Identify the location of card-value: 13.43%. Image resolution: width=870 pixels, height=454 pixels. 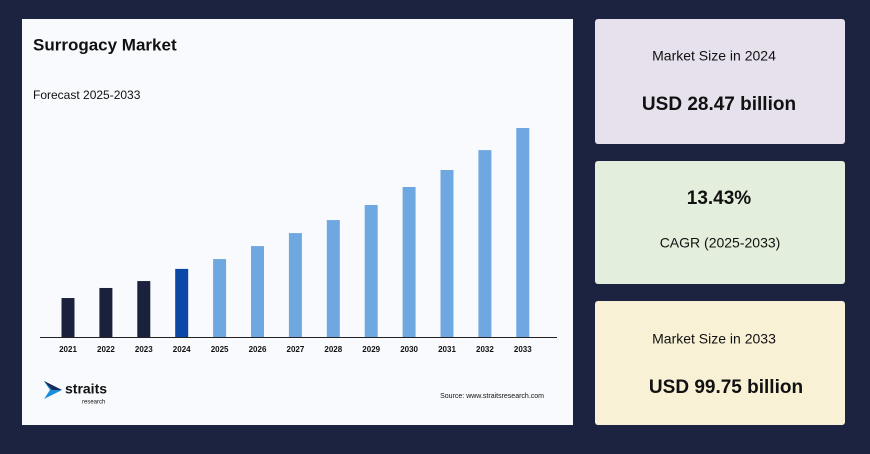
(719, 198).